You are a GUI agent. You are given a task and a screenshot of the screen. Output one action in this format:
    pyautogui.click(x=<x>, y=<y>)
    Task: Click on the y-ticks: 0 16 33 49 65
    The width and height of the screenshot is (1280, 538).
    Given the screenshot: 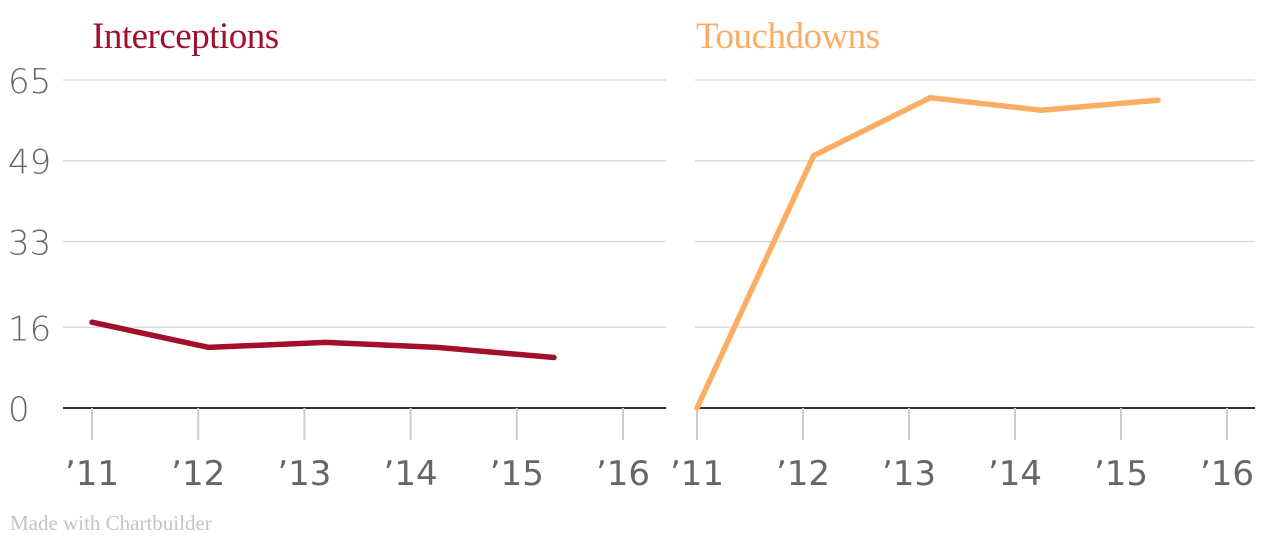 What is the action you would take?
    pyautogui.click(x=29, y=246)
    